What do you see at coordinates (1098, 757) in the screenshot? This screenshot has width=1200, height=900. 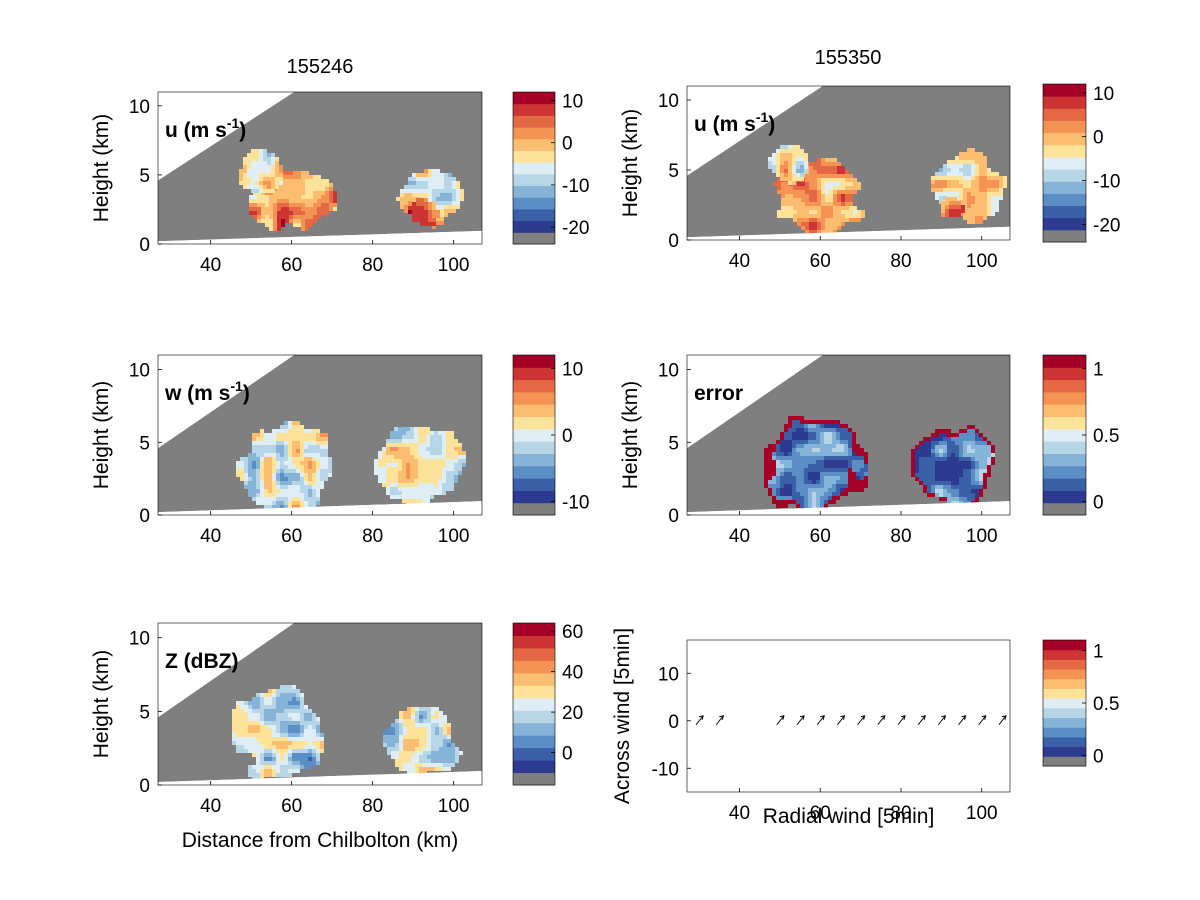 I see `colorbar-label: 0` at bounding box center [1098, 757].